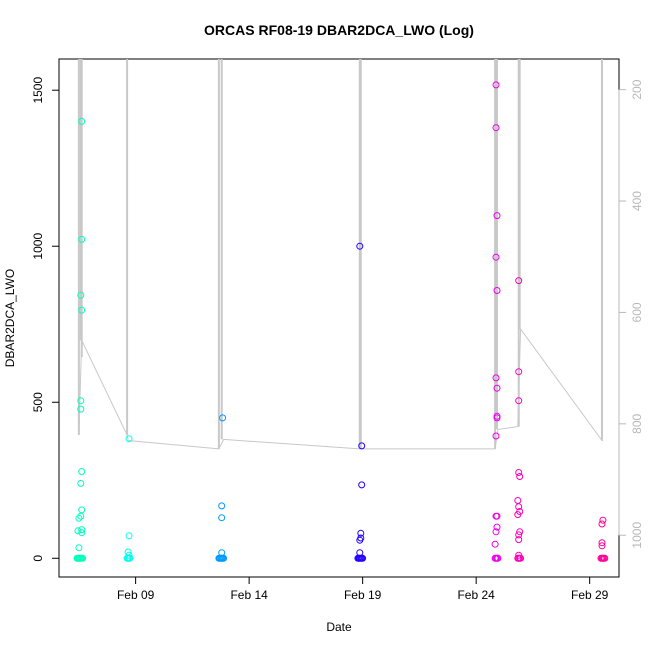 Image resolution: width=650 pixels, height=650 pixels. Describe the element at coordinates (637, 89) in the screenshot. I see `right-y-tick-label: 200` at that location.